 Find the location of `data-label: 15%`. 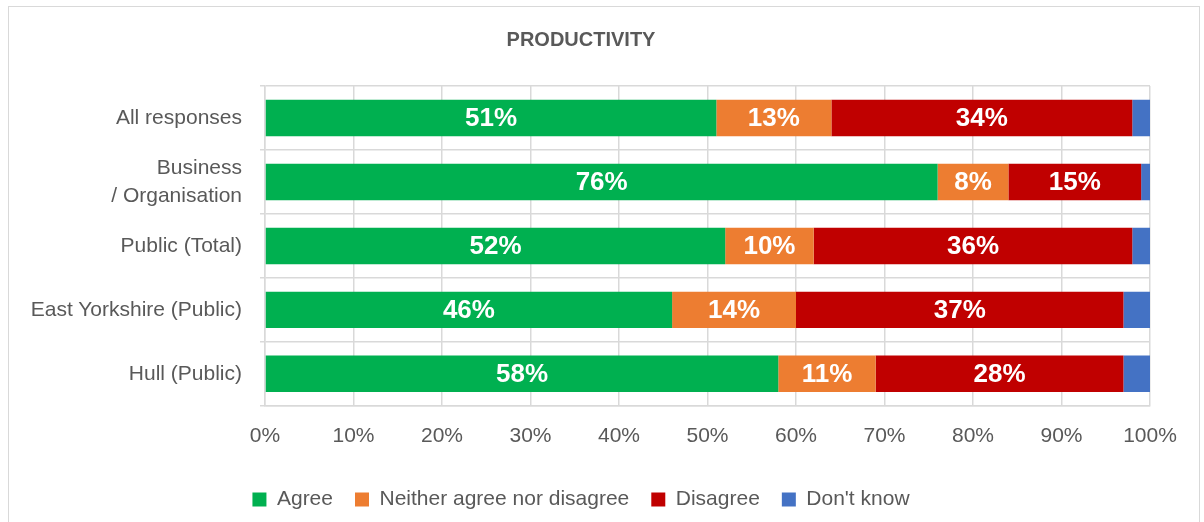

data-label: 15% is located at coordinates (1074, 181).